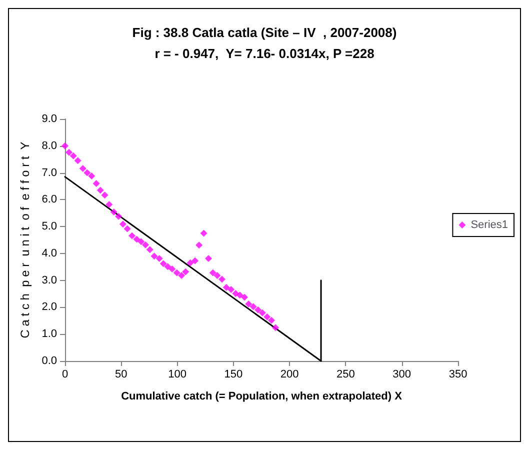 This screenshot has height=450, width=529. Describe the element at coordinates (177, 374) in the screenshot. I see `x-tick-label: 100` at that location.